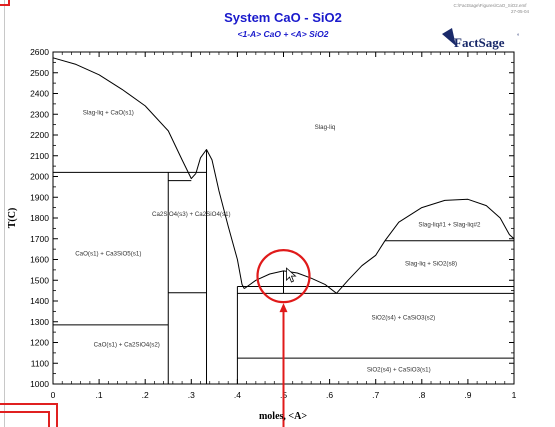 Image resolution: width=555 pixels, height=427 pixels. Describe the element at coordinates (39, 343) in the screenshot. I see `y-tick-label: 1200` at that location.